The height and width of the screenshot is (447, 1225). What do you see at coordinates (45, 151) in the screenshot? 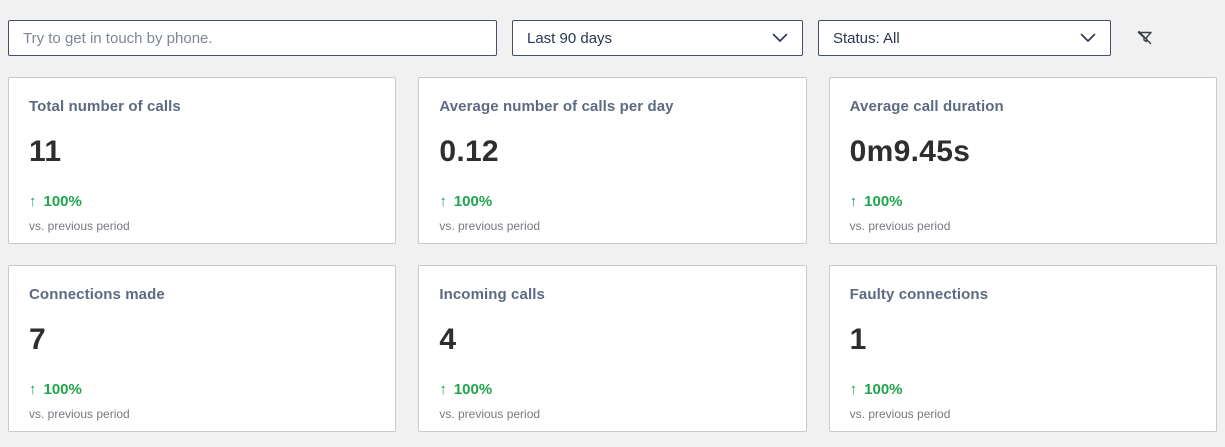
I see `stat-card-value: 11` at bounding box center [45, 151].